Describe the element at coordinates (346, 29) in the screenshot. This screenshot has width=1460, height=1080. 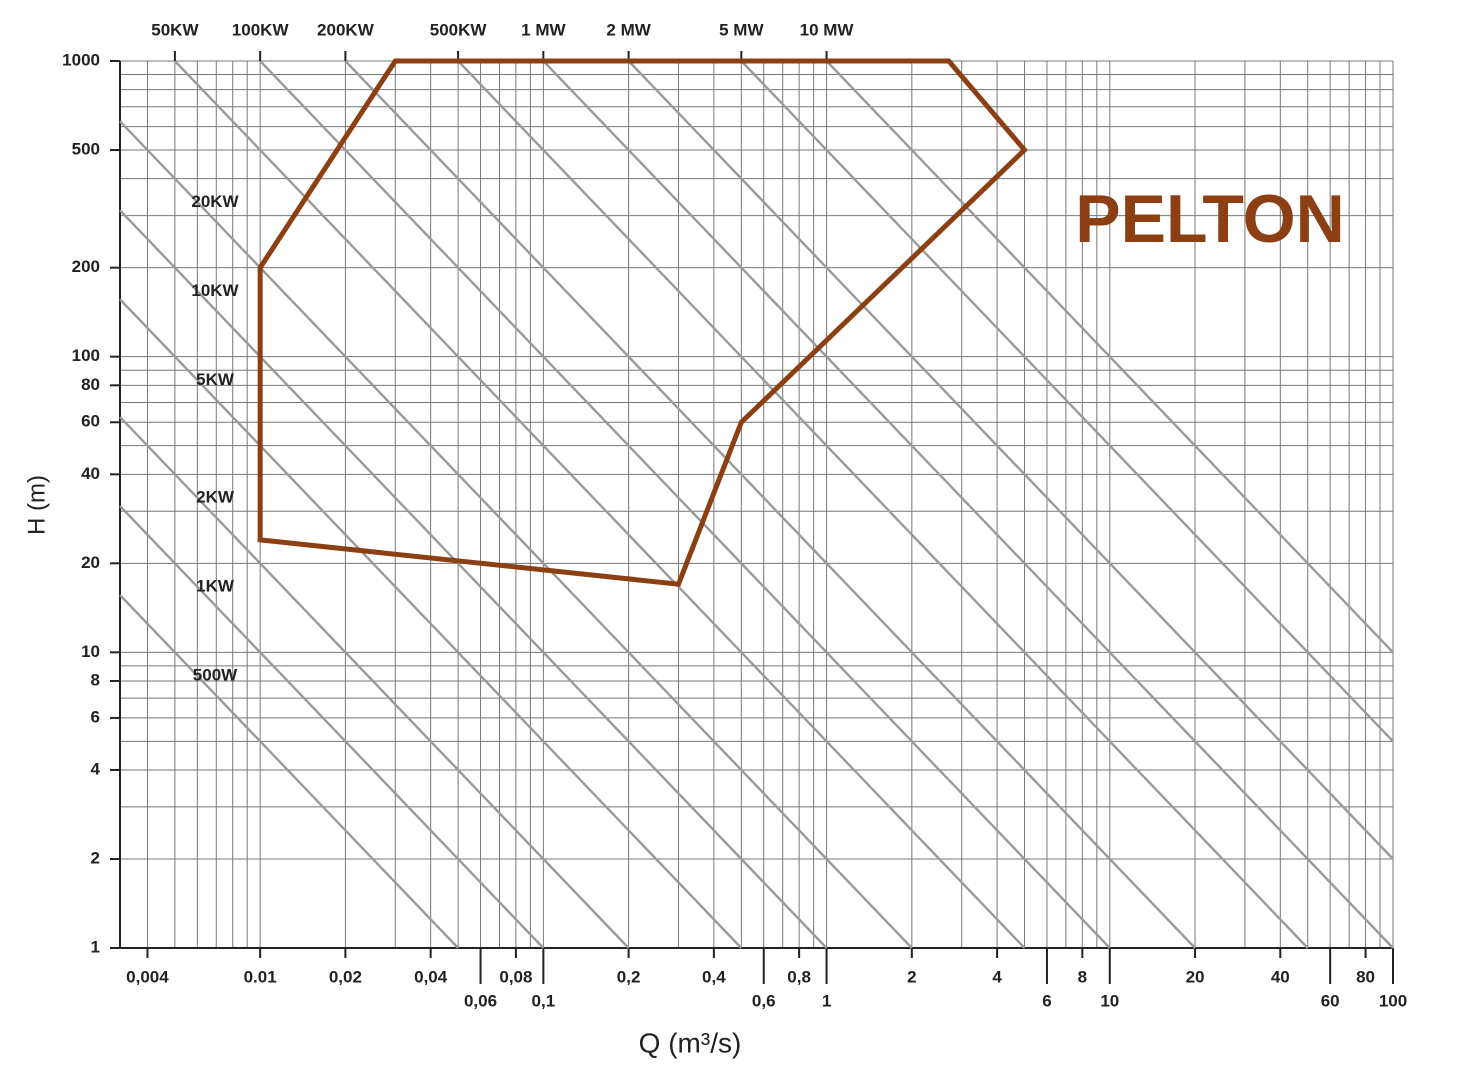
I see `power-label: 200KW` at that location.